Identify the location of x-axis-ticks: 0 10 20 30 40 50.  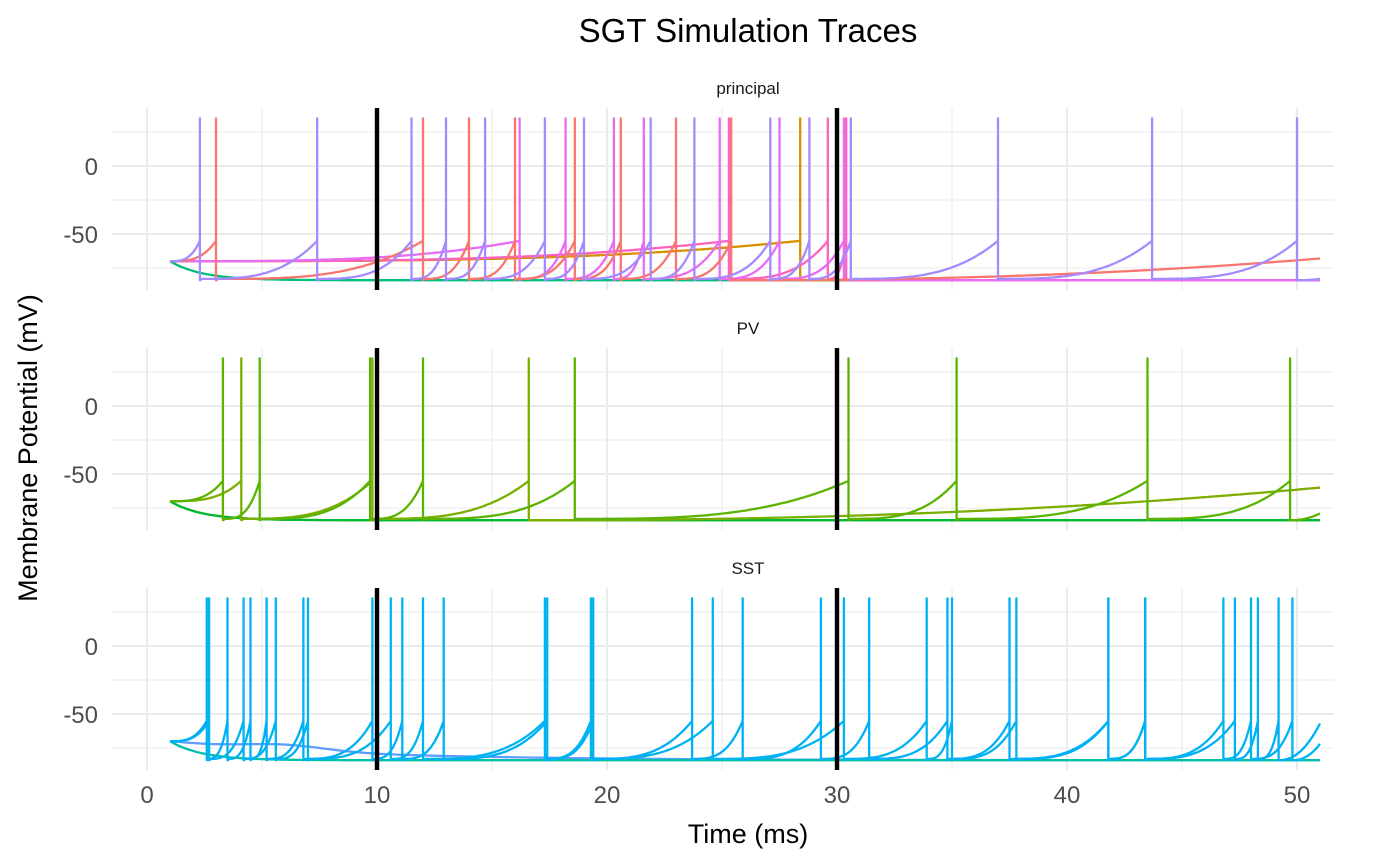
(725, 795).